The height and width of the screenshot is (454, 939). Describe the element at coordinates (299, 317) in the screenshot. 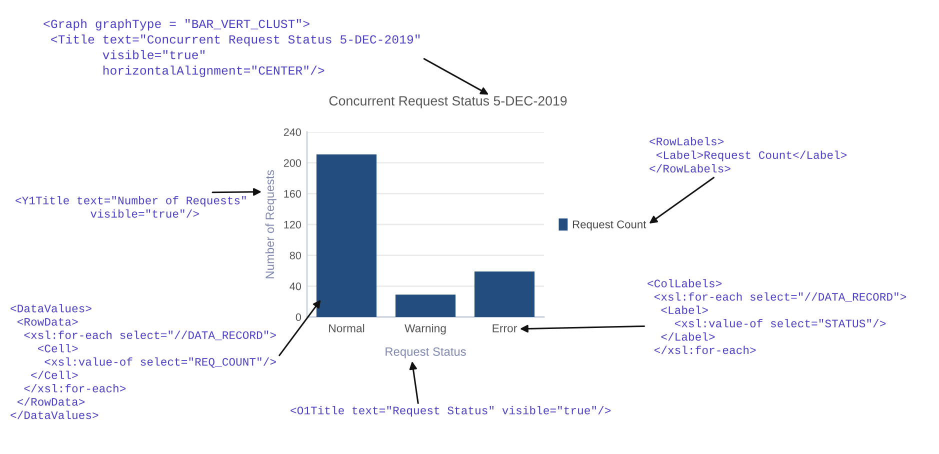

I see `y-tick-label: 0` at that location.